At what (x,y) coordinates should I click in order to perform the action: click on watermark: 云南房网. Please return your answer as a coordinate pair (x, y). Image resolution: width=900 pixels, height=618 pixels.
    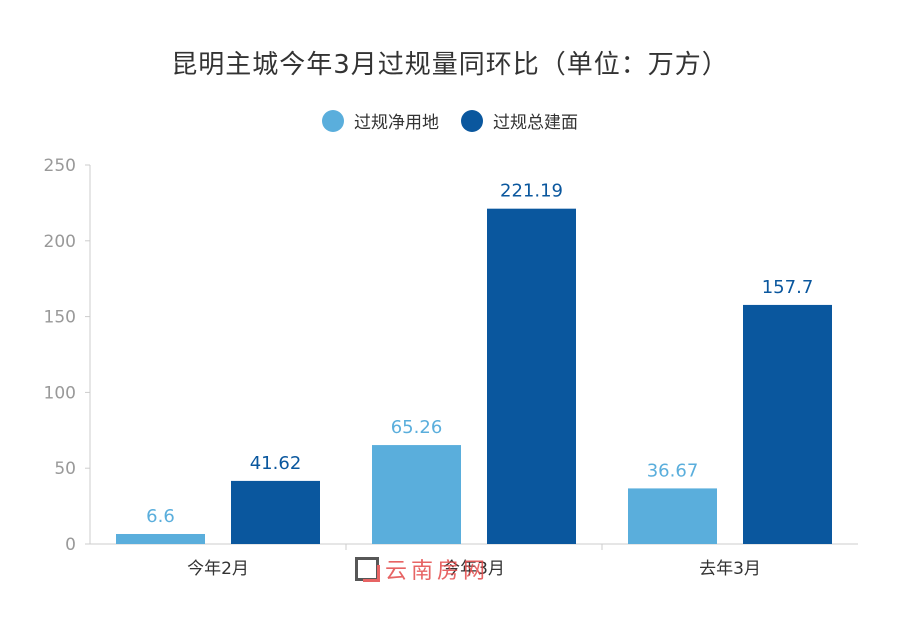
    Looking at the image, I should click on (422, 569).